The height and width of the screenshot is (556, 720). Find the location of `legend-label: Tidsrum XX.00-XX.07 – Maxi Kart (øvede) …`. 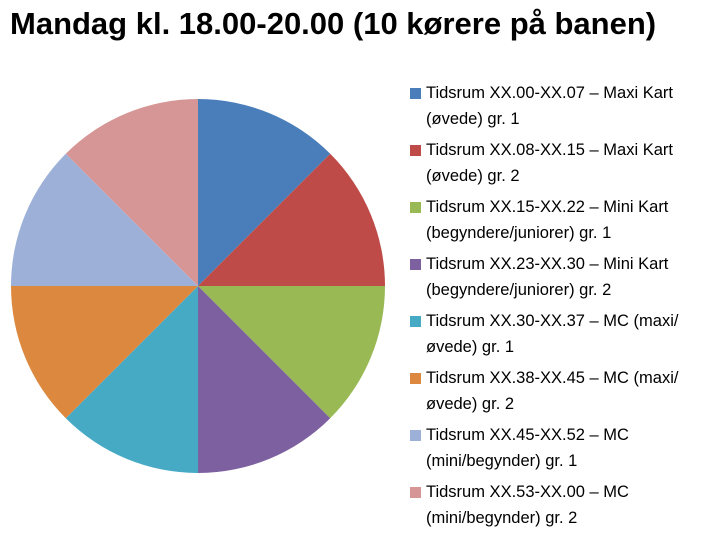

legend-label: Tidsrum XX.00-XX.07 – Maxi Kart (øvede) … is located at coordinates (549, 106).